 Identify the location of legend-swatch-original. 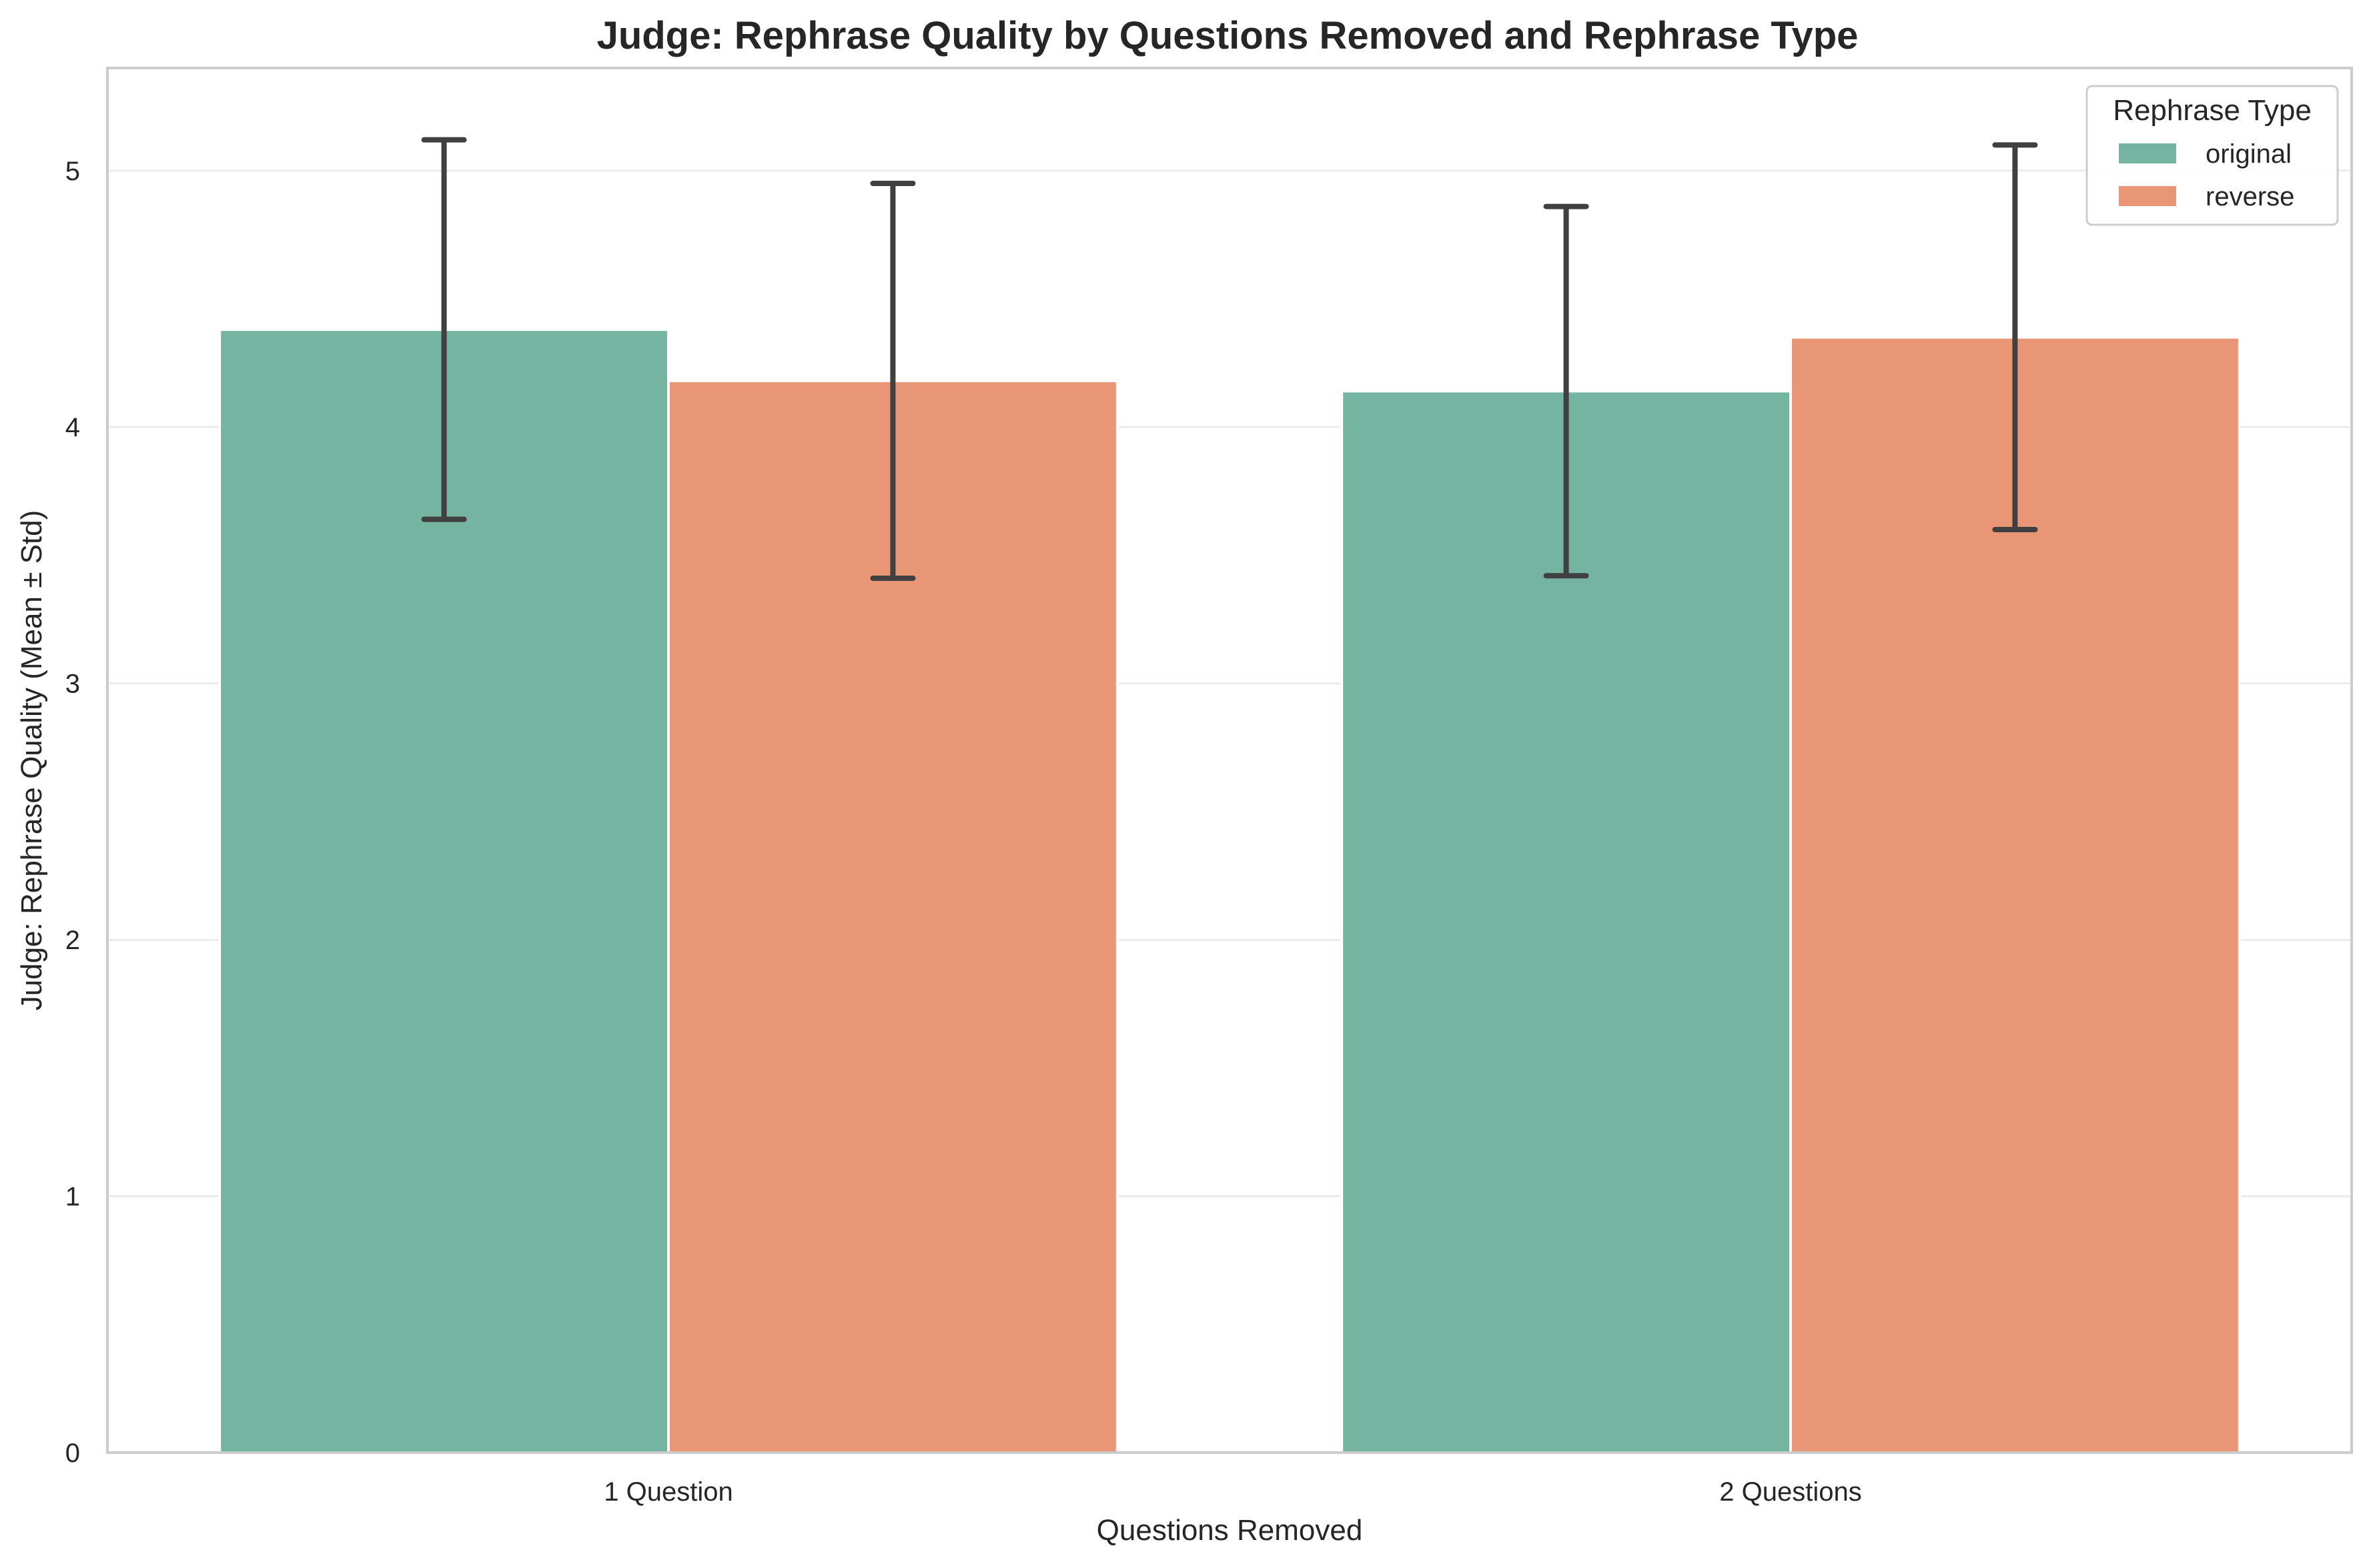
(2147, 153).